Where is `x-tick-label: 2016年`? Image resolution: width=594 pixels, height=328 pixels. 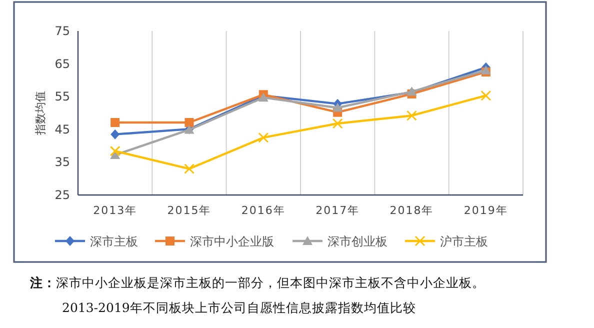 x-tick-label: 2016年 is located at coordinates (263, 210).